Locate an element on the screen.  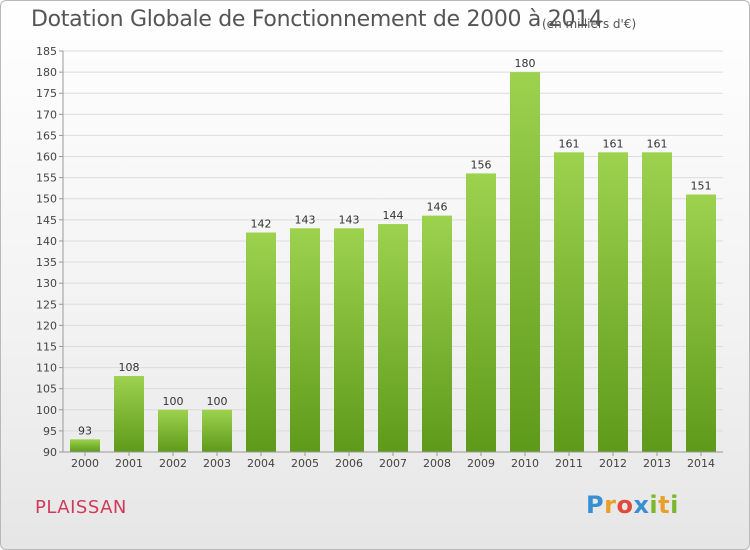
y-tick-label: 140 is located at coordinates (46, 241).